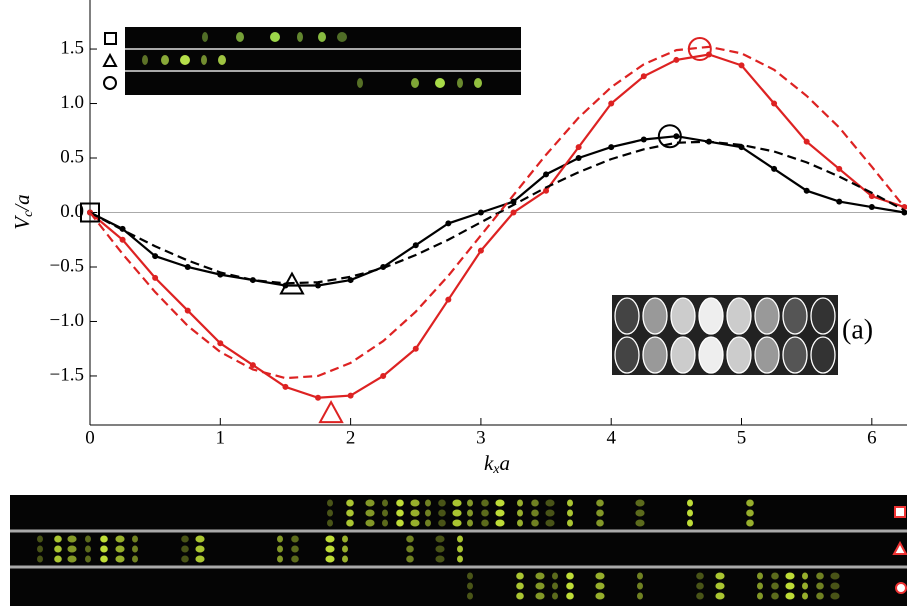 This screenshot has height=606, width=907. What do you see at coordinates (90, 437) in the screenshot?
I see `x-tick-label: 0` at bounding box center [90, 437].